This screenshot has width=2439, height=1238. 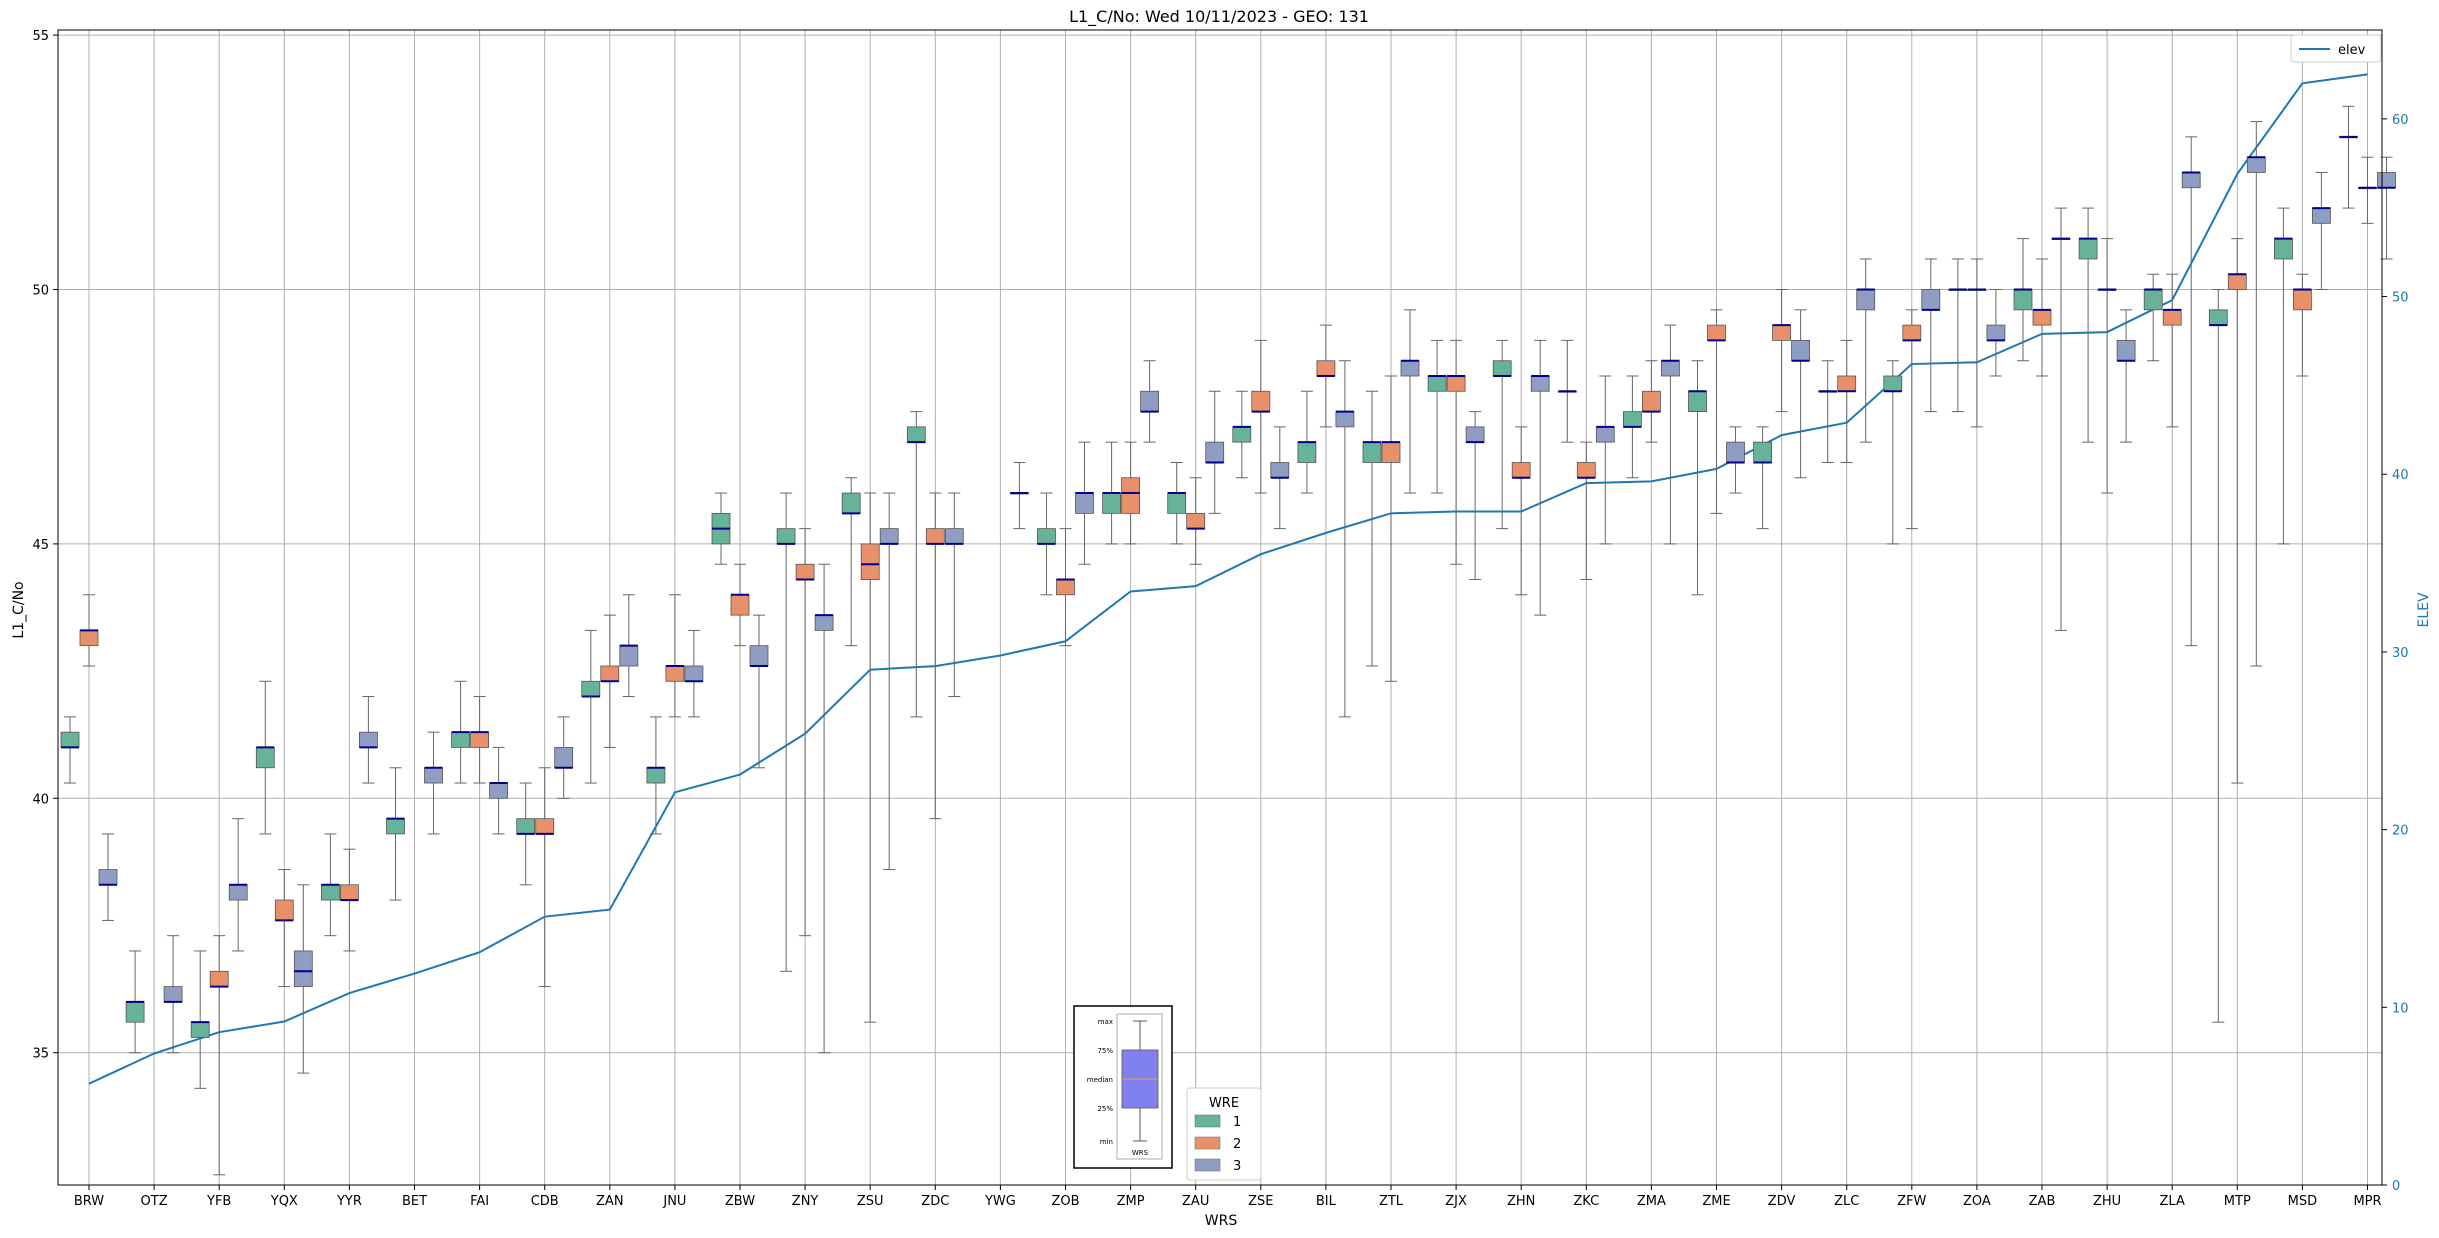 I want to click on box-brw-wre3, so click(x=108, y=877).